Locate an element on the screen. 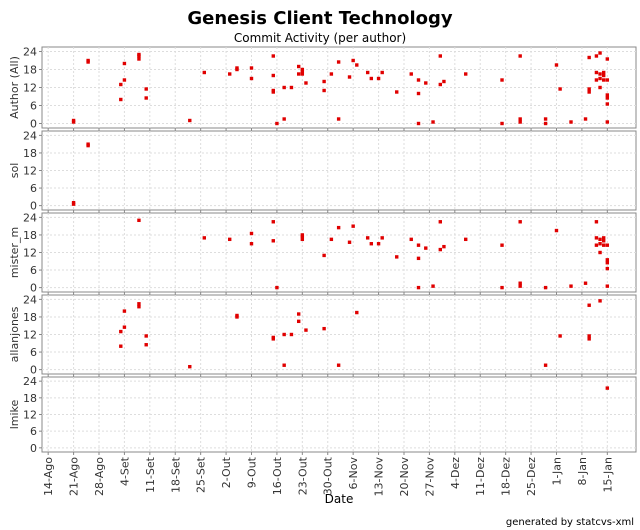 The width and height of the screenshot is (640, 530). y-axis-label: lmike is located at coordinates (14, 414).